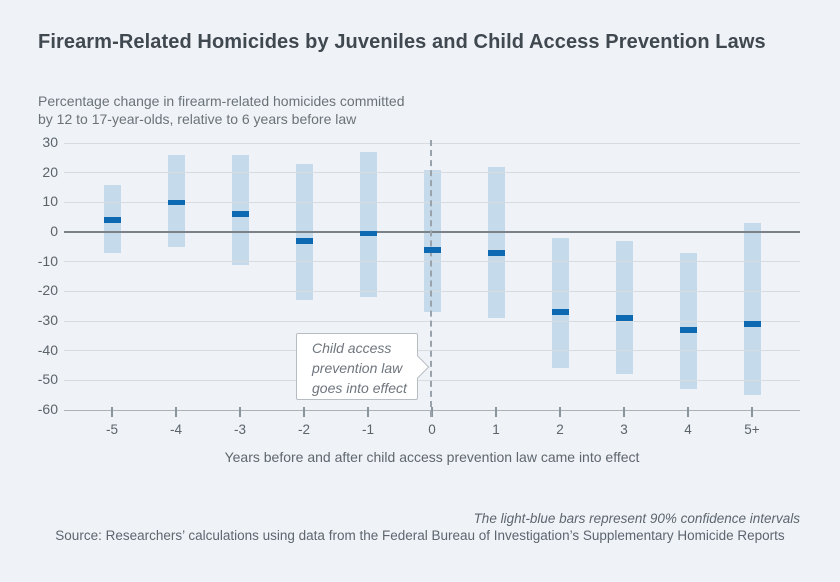 This screenshot has width=840, height=582. Describe the element at coordinates (111, 429) in the screenshot. I see `x-tick-label--5: -5` at that location.